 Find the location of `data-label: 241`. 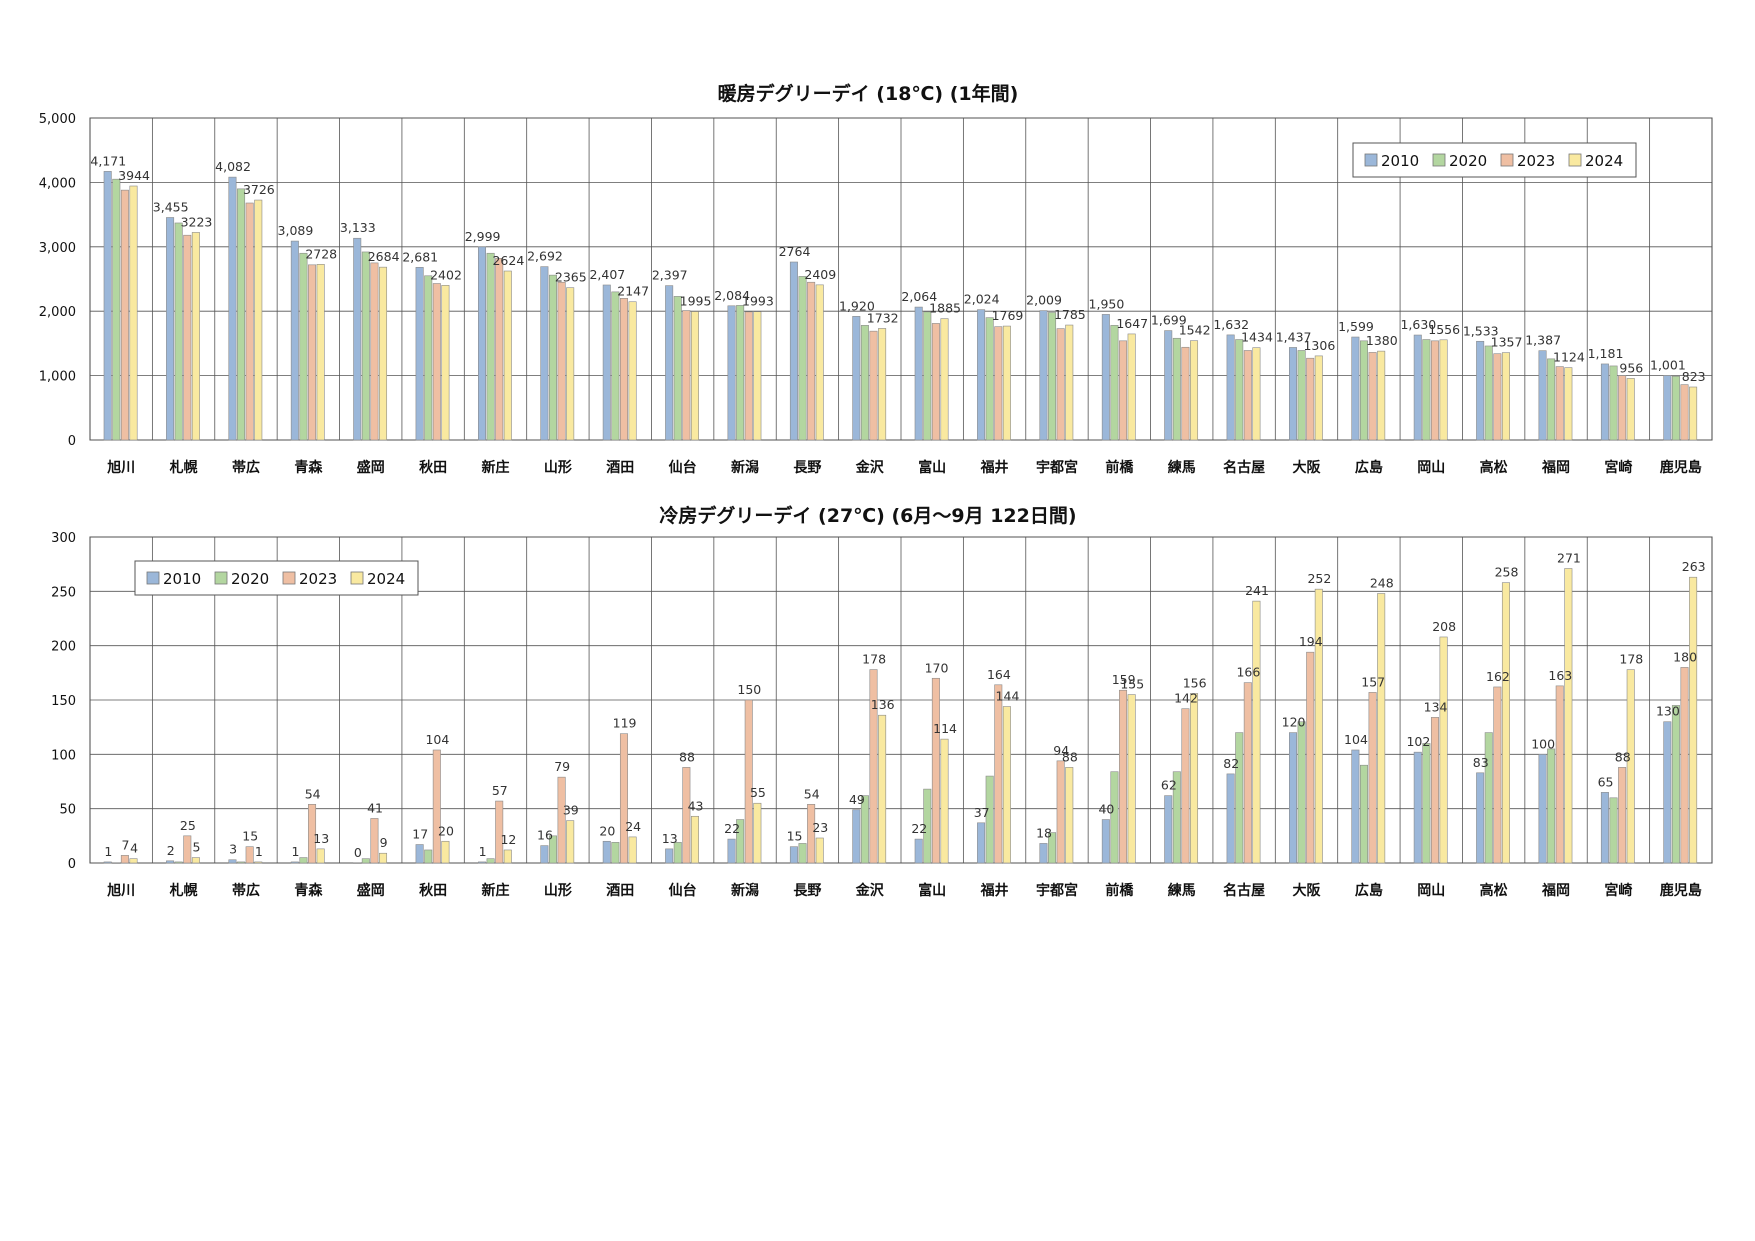

data-label: 241 is located at coordinates (1257, 590).